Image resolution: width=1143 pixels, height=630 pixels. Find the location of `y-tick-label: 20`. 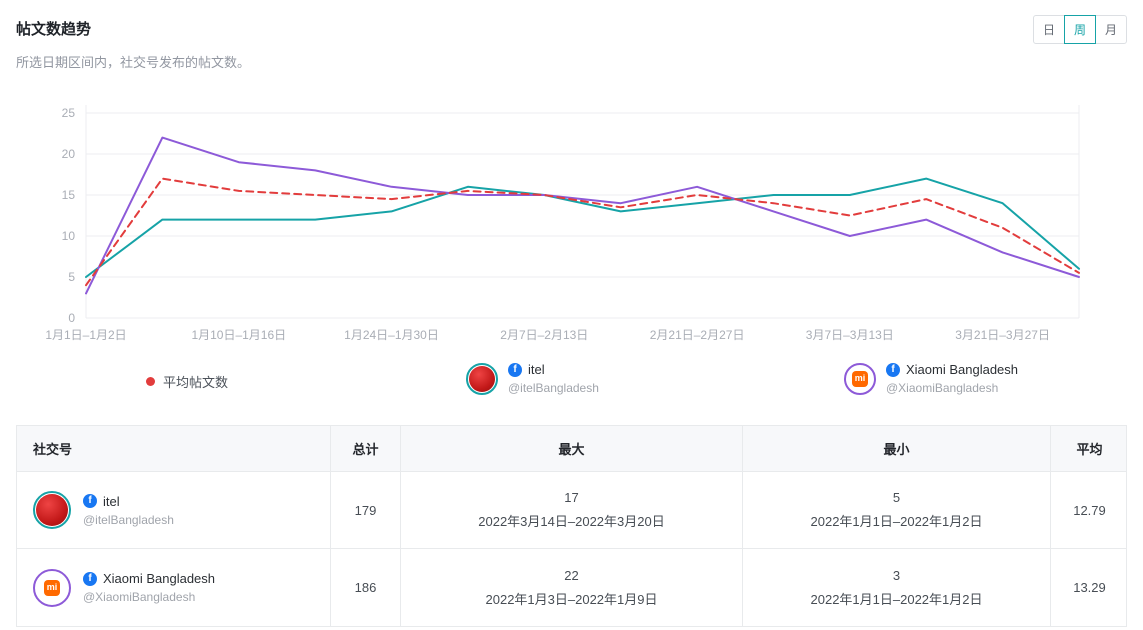

y-tick-label: 20 is located at coordinates (69, 154).